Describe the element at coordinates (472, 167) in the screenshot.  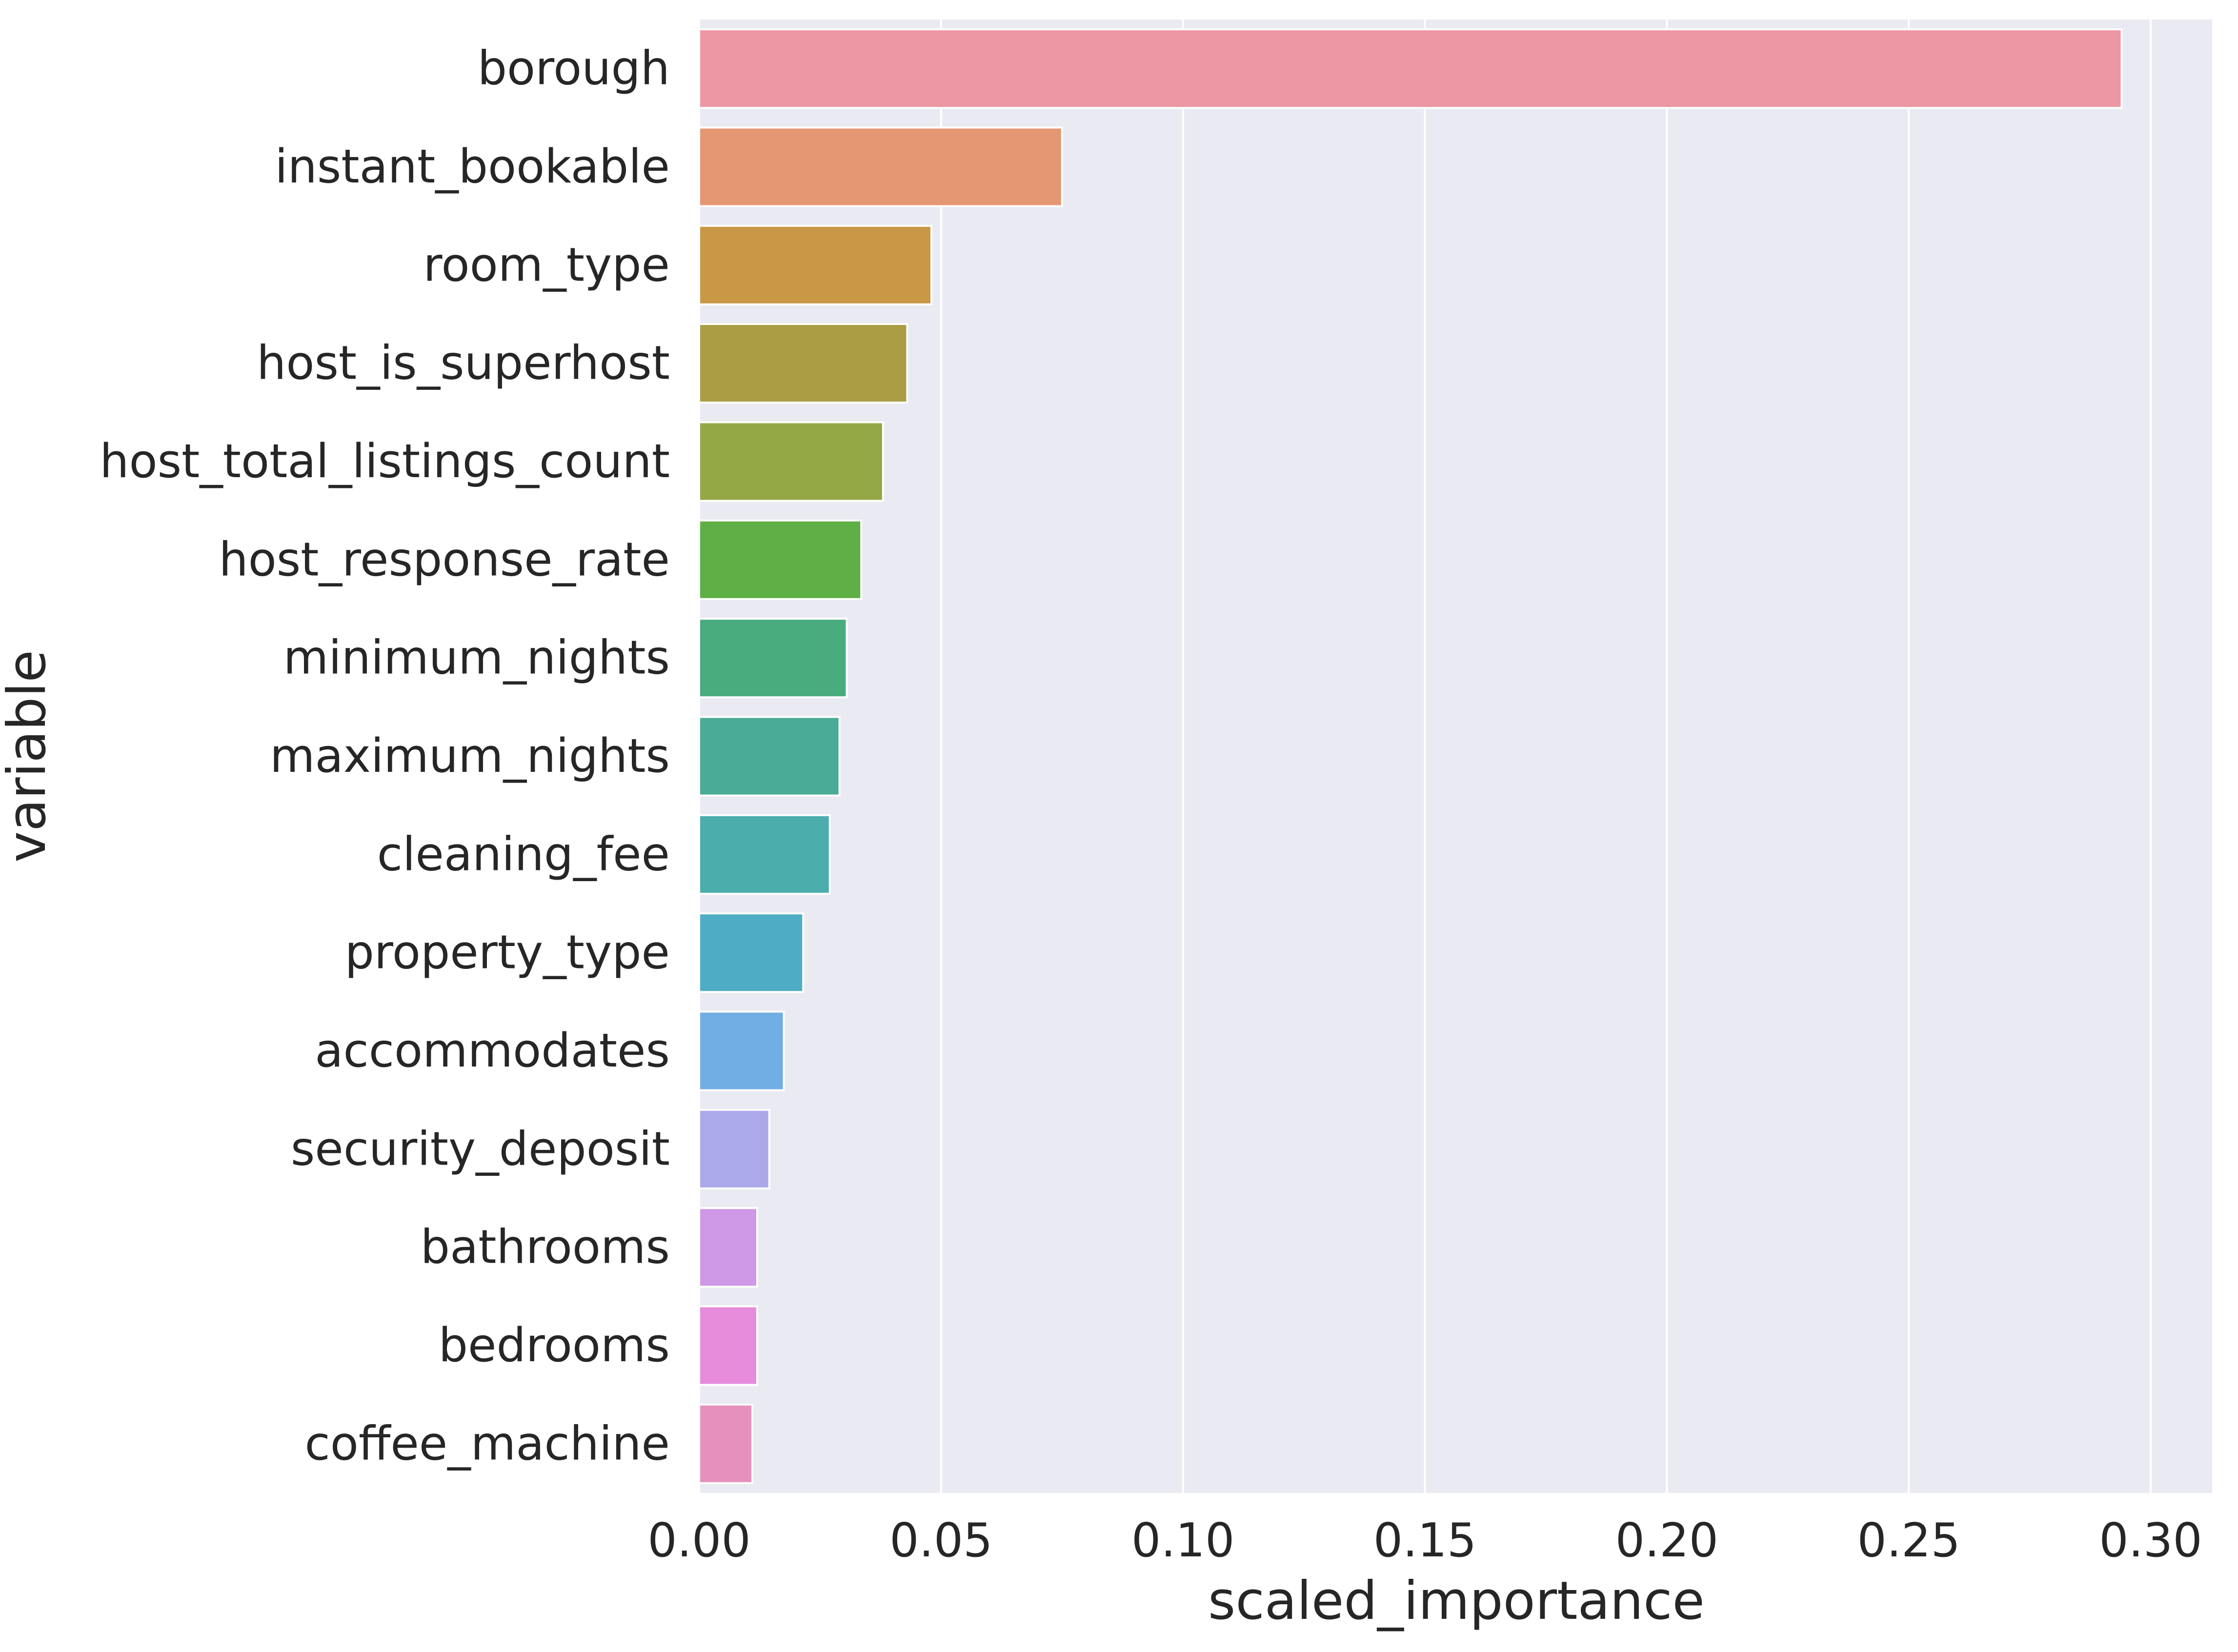
I see `y-tick-label: instant_bookable` at that location.